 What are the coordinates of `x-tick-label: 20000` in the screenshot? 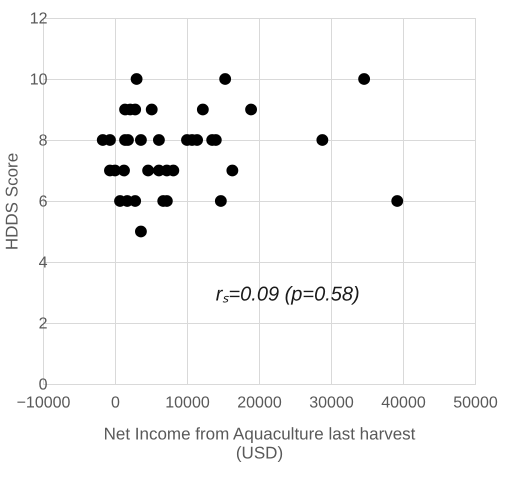 It's located at (259, 403).